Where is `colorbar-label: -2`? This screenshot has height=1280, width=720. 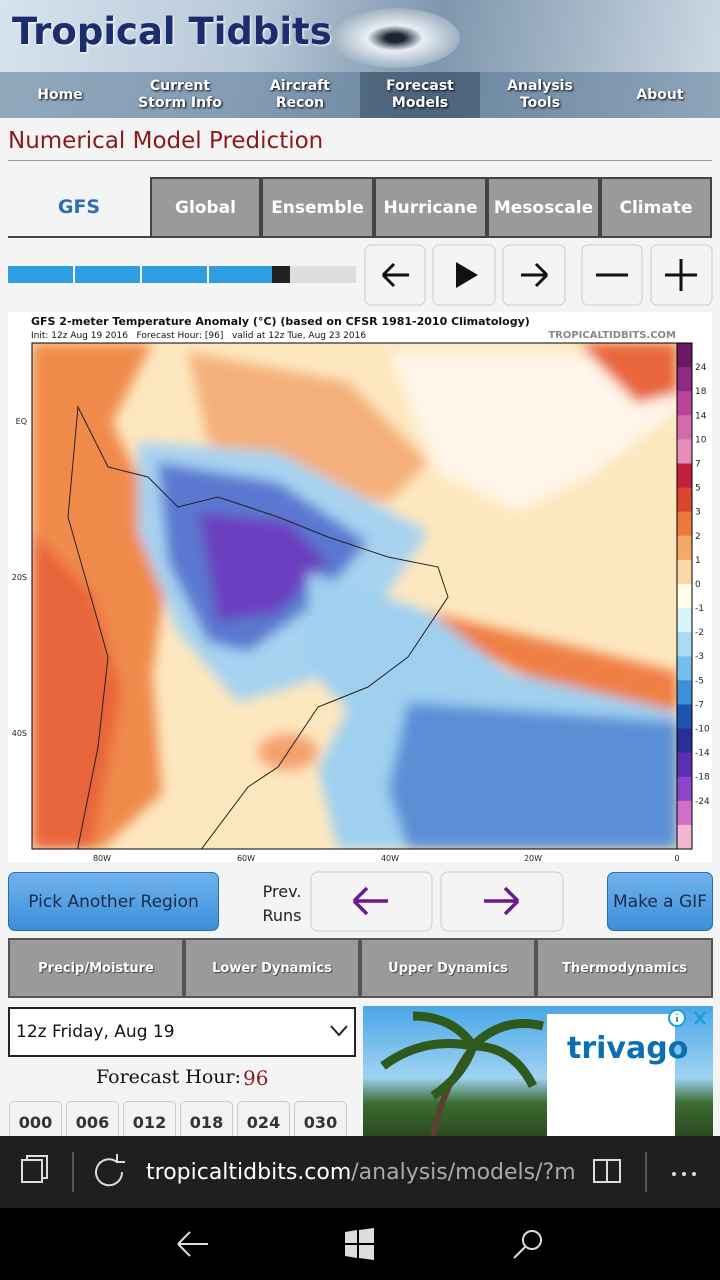
colorbar-label: -2 is located at coordinates (699, 633).